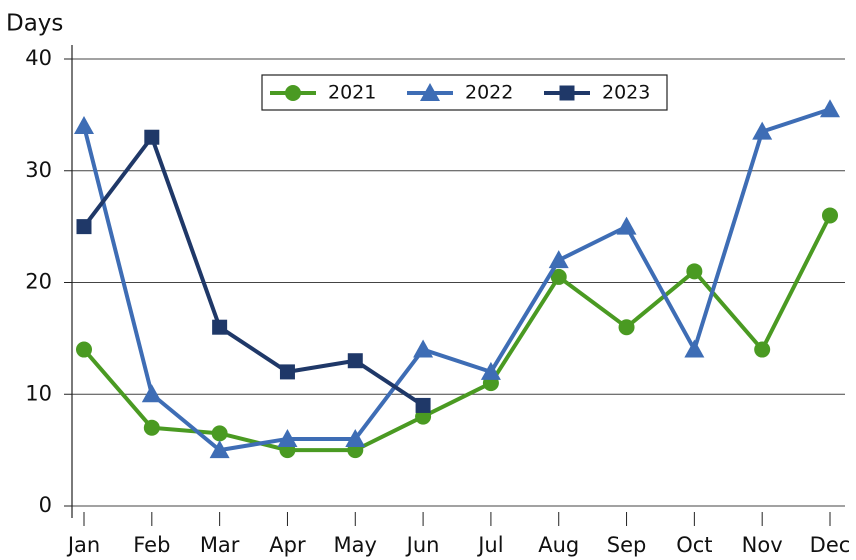 This screenshot has height=560, width=856. I want to click on legend-label: 2023, so click(626, 93).